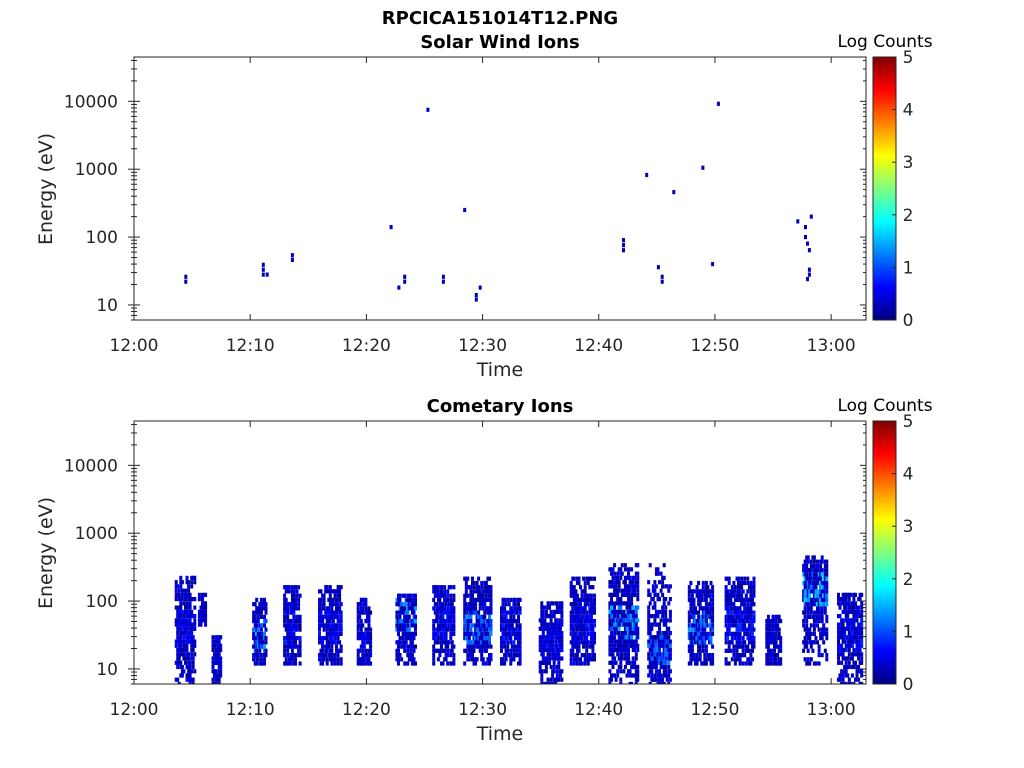 This screenshot has width=1024, height=768. I want to click on x-tick-label: 13:00, so click(831, 710).